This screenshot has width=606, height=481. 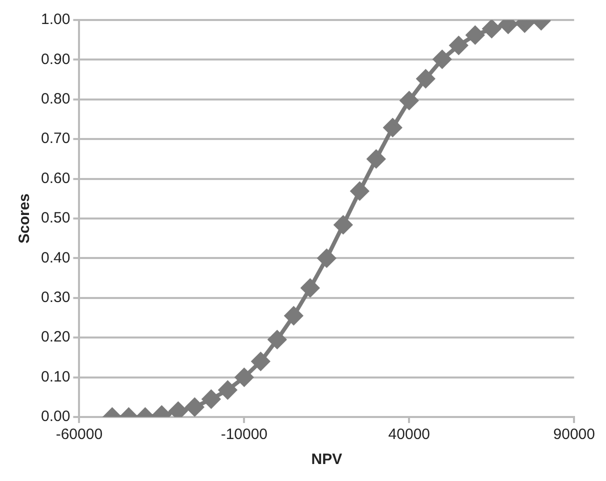 I want to click on y-tick-label: 0.00, so click(x=55, y=417).